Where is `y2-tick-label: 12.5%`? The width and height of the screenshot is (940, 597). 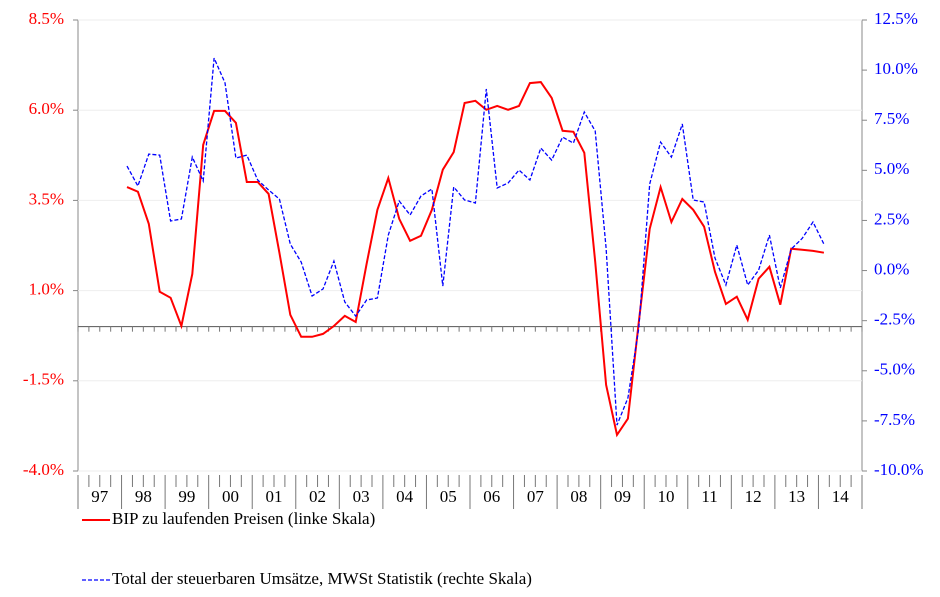
y2-tick-label: 12.5% is located at coordinates (896, 18).